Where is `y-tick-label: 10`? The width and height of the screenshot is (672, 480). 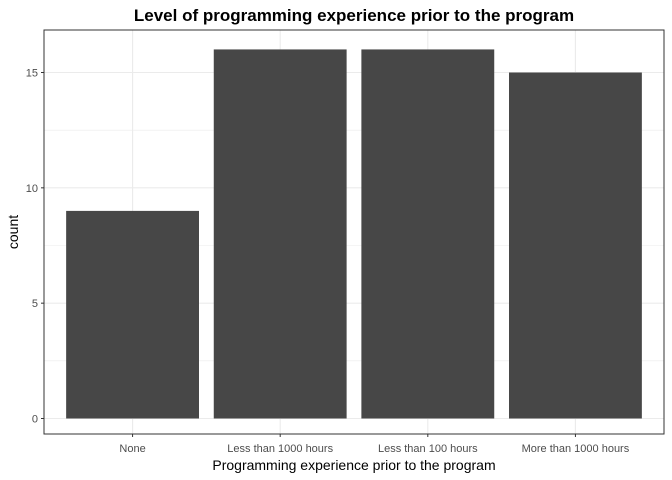
y-tick-label: 10 is located at coordinates (32, 189).